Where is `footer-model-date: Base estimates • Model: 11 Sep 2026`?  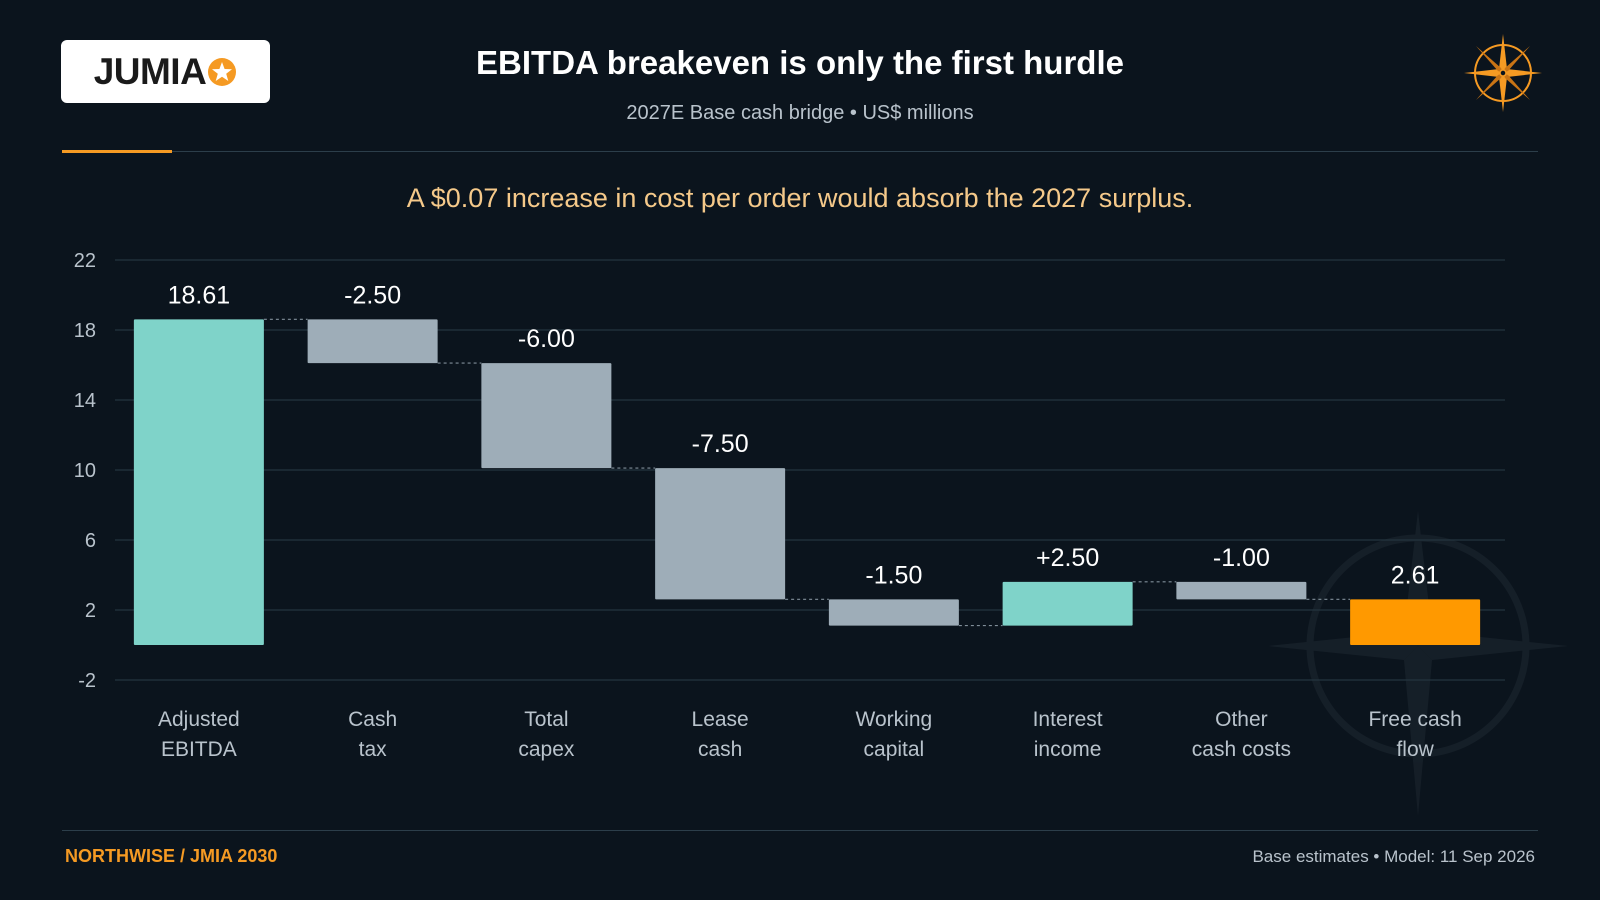 footer-model-date: Base estimates • Model: 11 Sep 2026 is located at coordinates (1393, 856).